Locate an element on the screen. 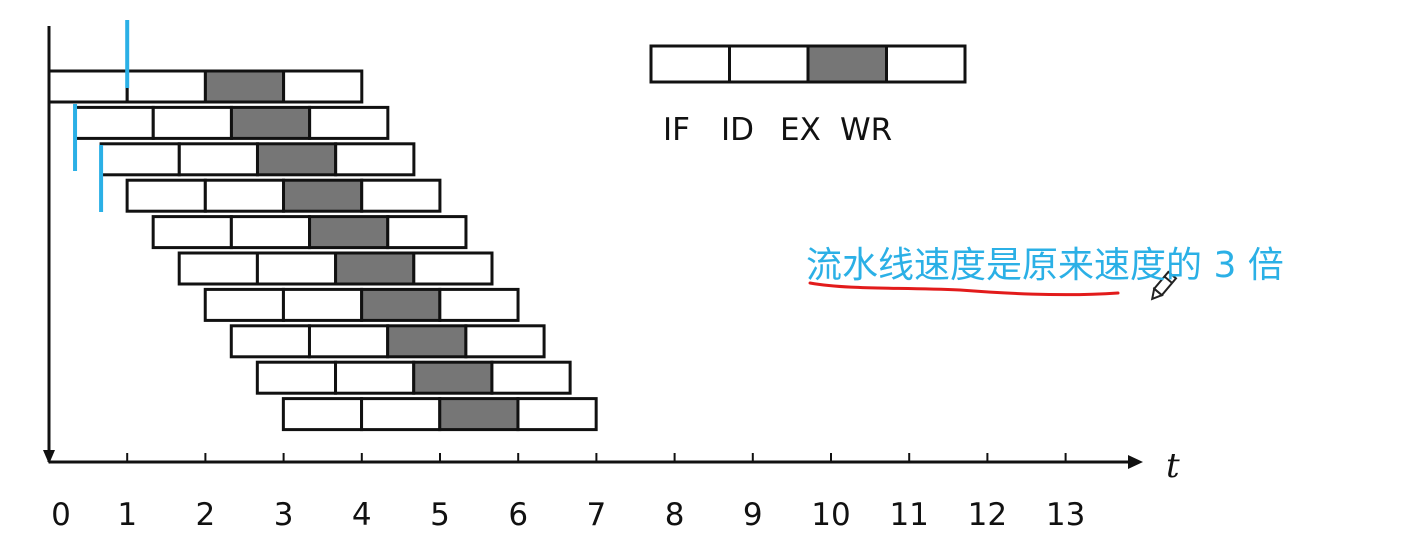 The width and height of the screenshot is (1427, 546). annotation-underline is located at coordinates (964, 289).